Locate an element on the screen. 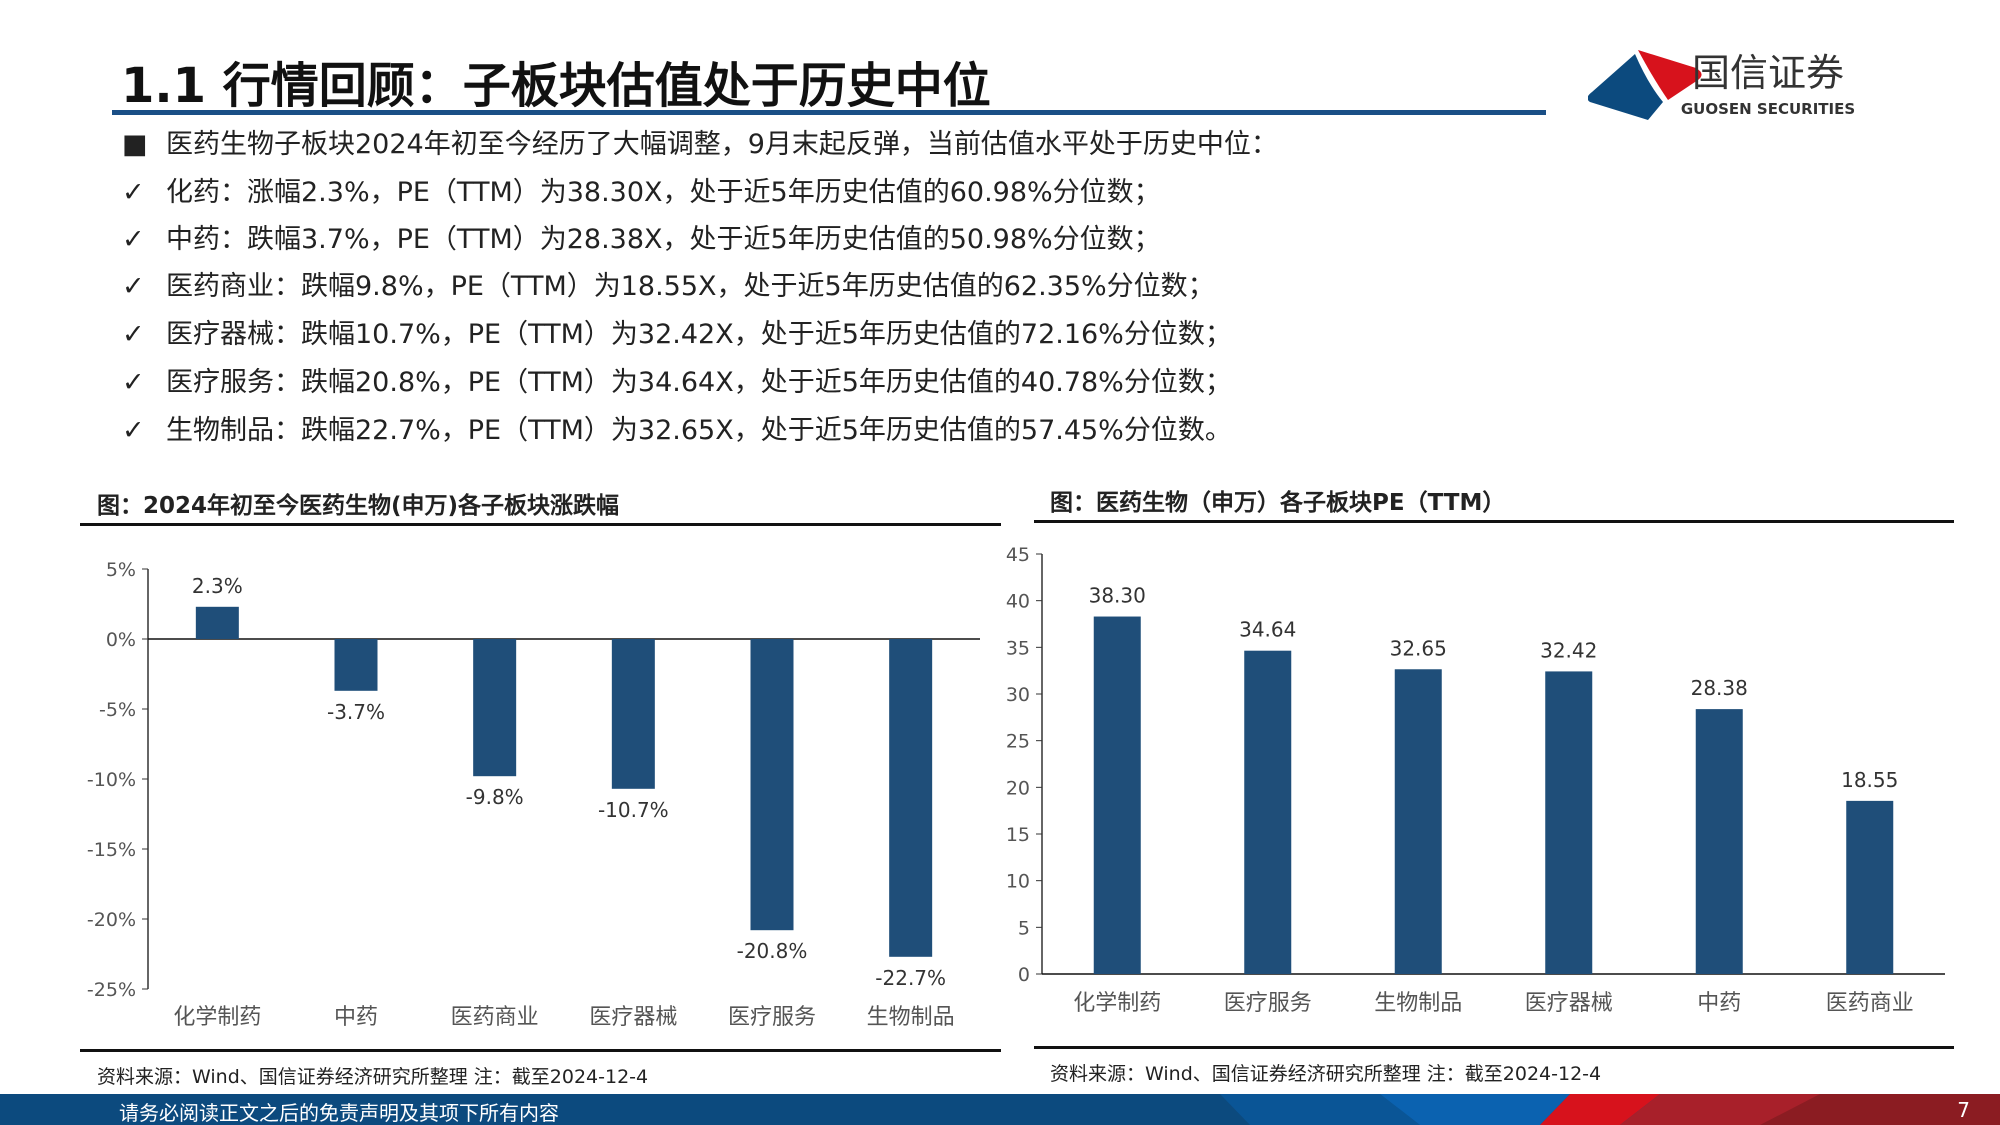 This screenshot has width=2000, height=1125. data-label: 32.42 is located at coordinates (1568, 650).